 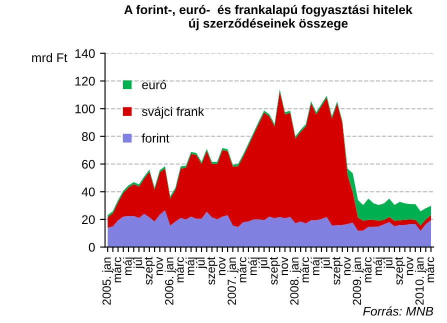 I want to click on legend-label: euró, so click(x=154, y=85).